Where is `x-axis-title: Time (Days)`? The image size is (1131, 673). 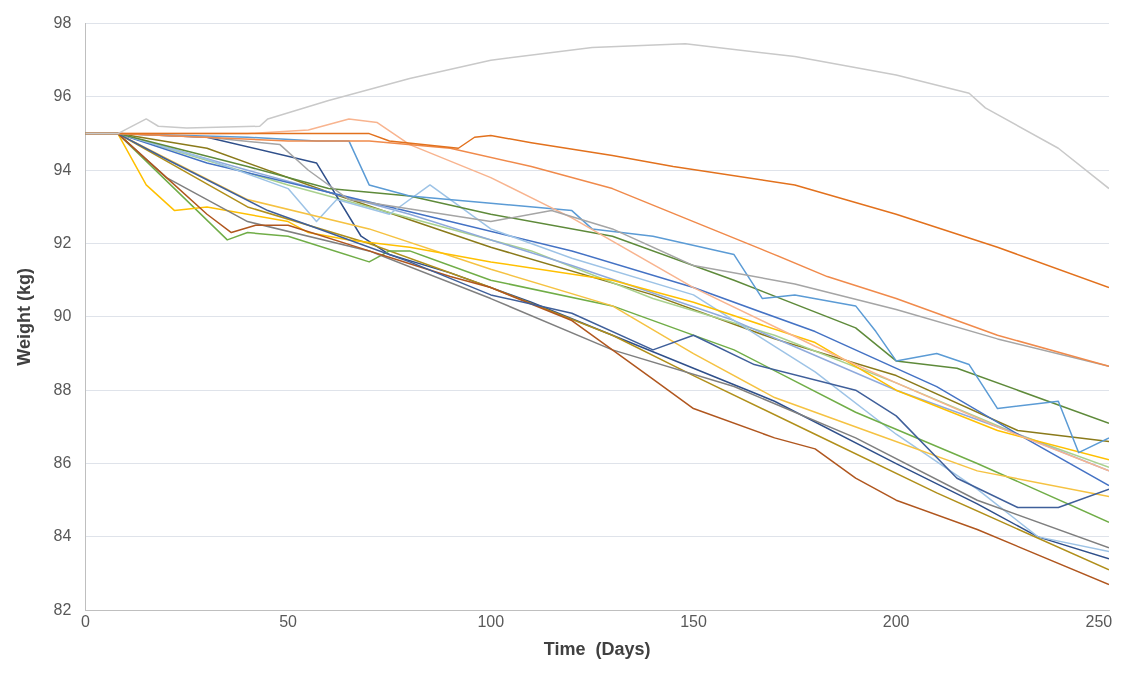
x-axis-title: Time (Days) is located at coordinates (597, 649).